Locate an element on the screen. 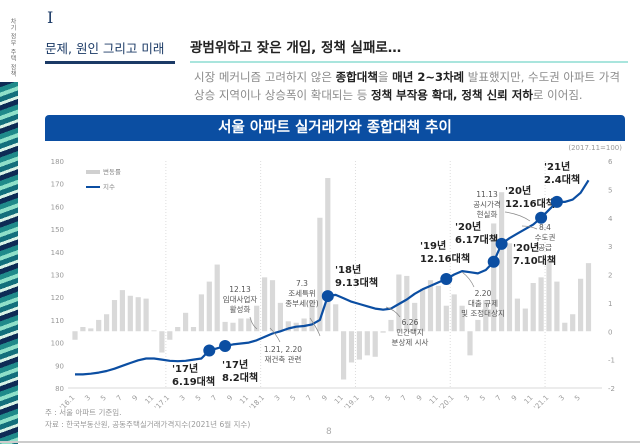 The height and width of the screenshot is (444, 640). annotation-text: 및 조정대상지 is located at coordinates (483, 313).